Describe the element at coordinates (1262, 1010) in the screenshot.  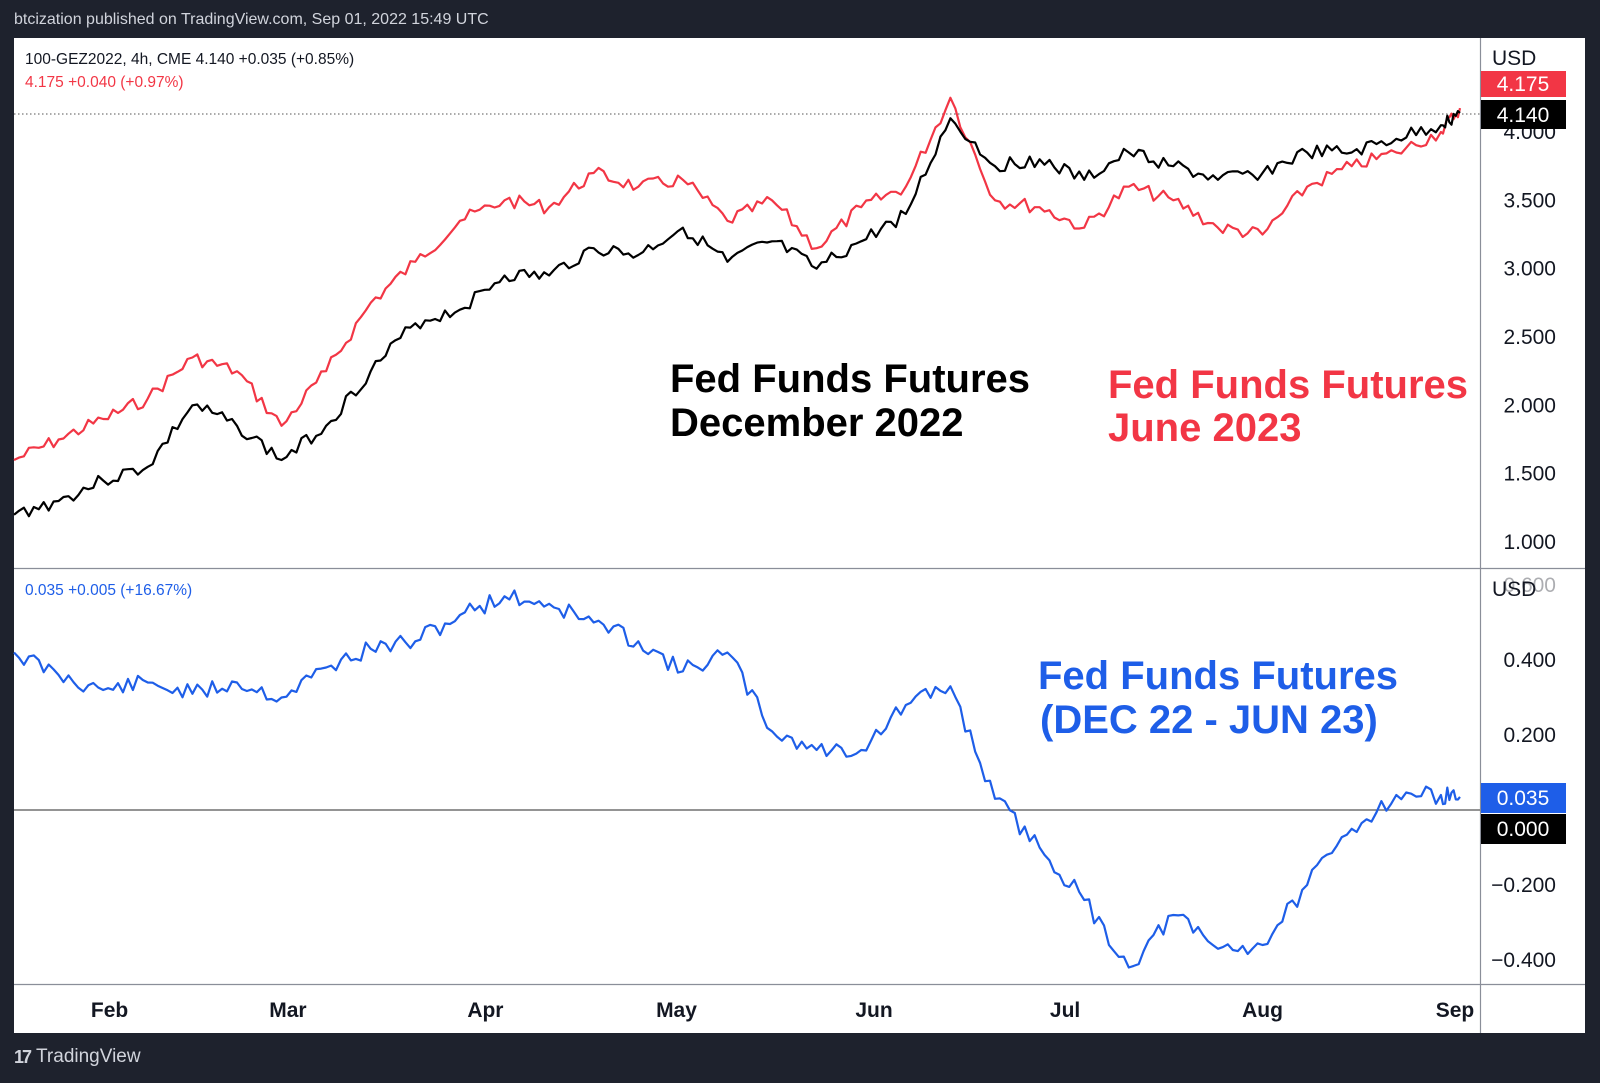
I see `month-label: Aug` at that location.